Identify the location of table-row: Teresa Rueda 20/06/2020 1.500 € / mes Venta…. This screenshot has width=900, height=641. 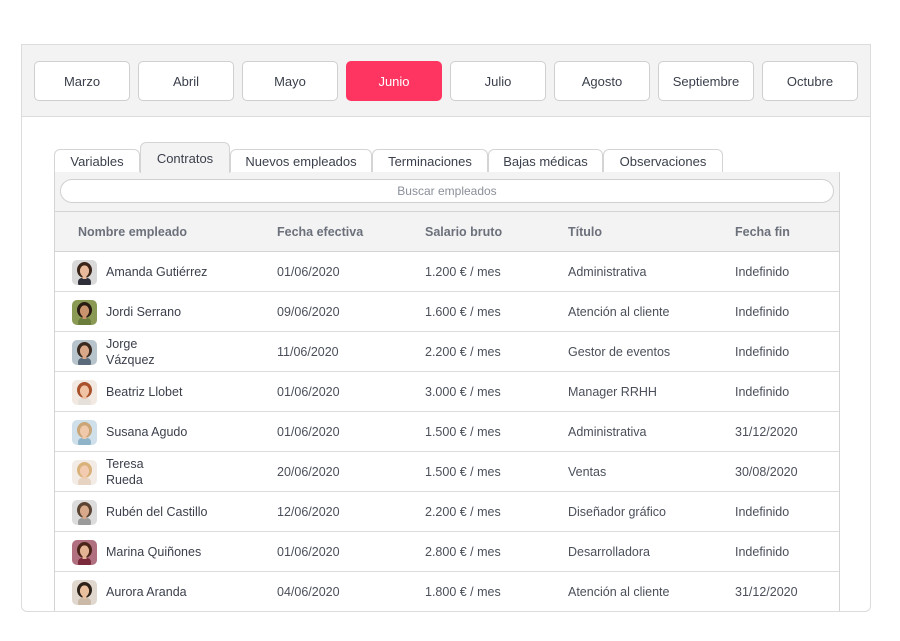
(447, 472).